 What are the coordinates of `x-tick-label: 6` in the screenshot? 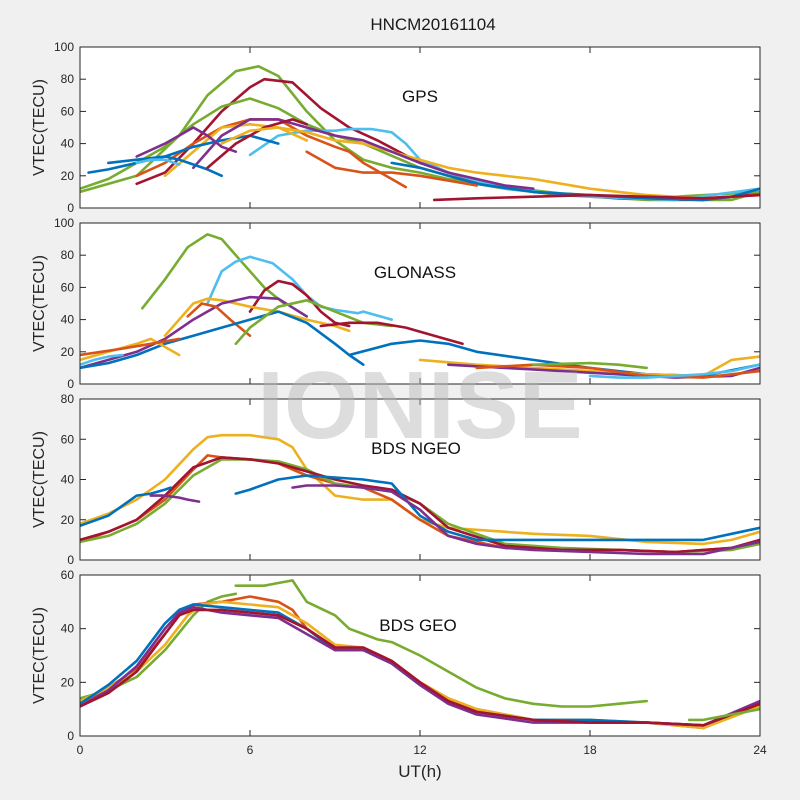 It's located at (250, 750).